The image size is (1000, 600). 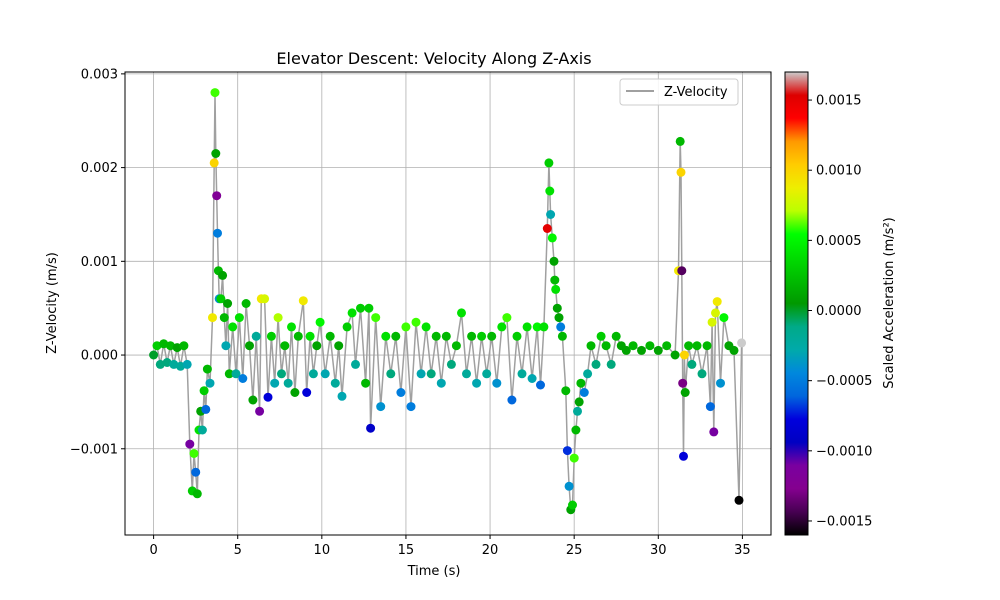 What do you see at coordinates (742, 550) in the screenshot?
I see `x-tick-label: 35` at bounding box center [742, 550].